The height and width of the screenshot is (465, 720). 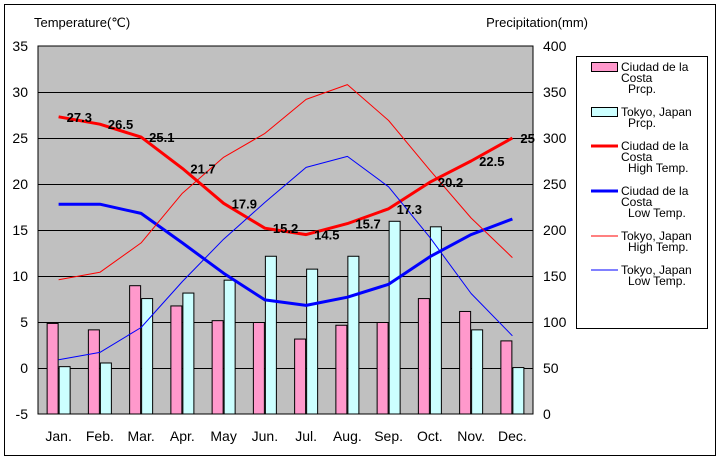 I want to click on right-tick-label: 0, so click(x=547, y=414).